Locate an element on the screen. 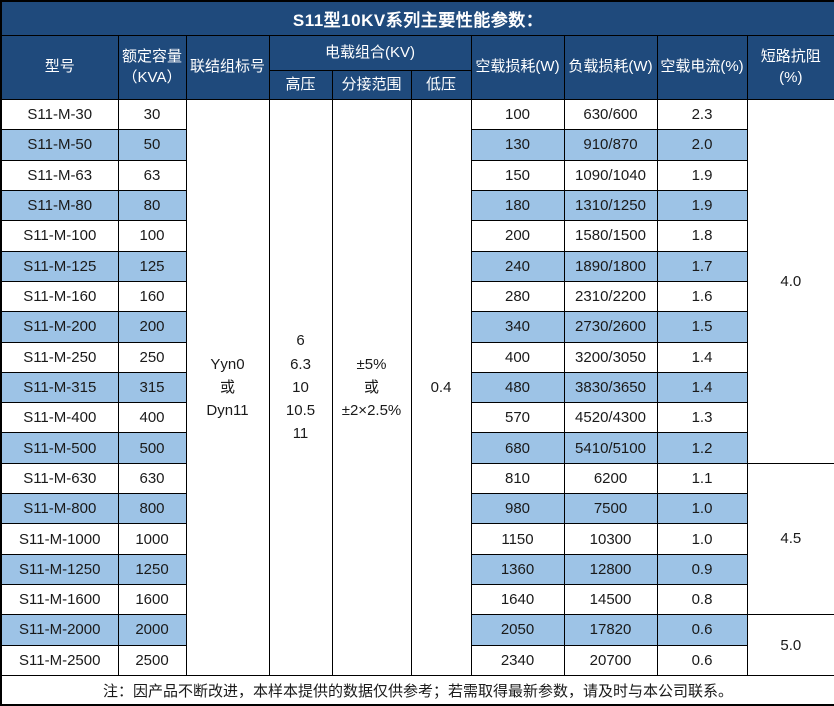 The width and height of the screenshot is (834, 706). load-loss-cell: 12800 is located at coordinates (610, 569).